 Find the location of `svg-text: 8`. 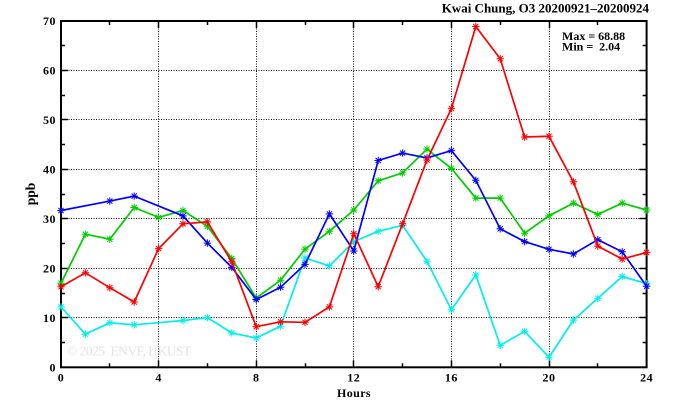

svg-text: 8 is located at coordinates (256, 378).